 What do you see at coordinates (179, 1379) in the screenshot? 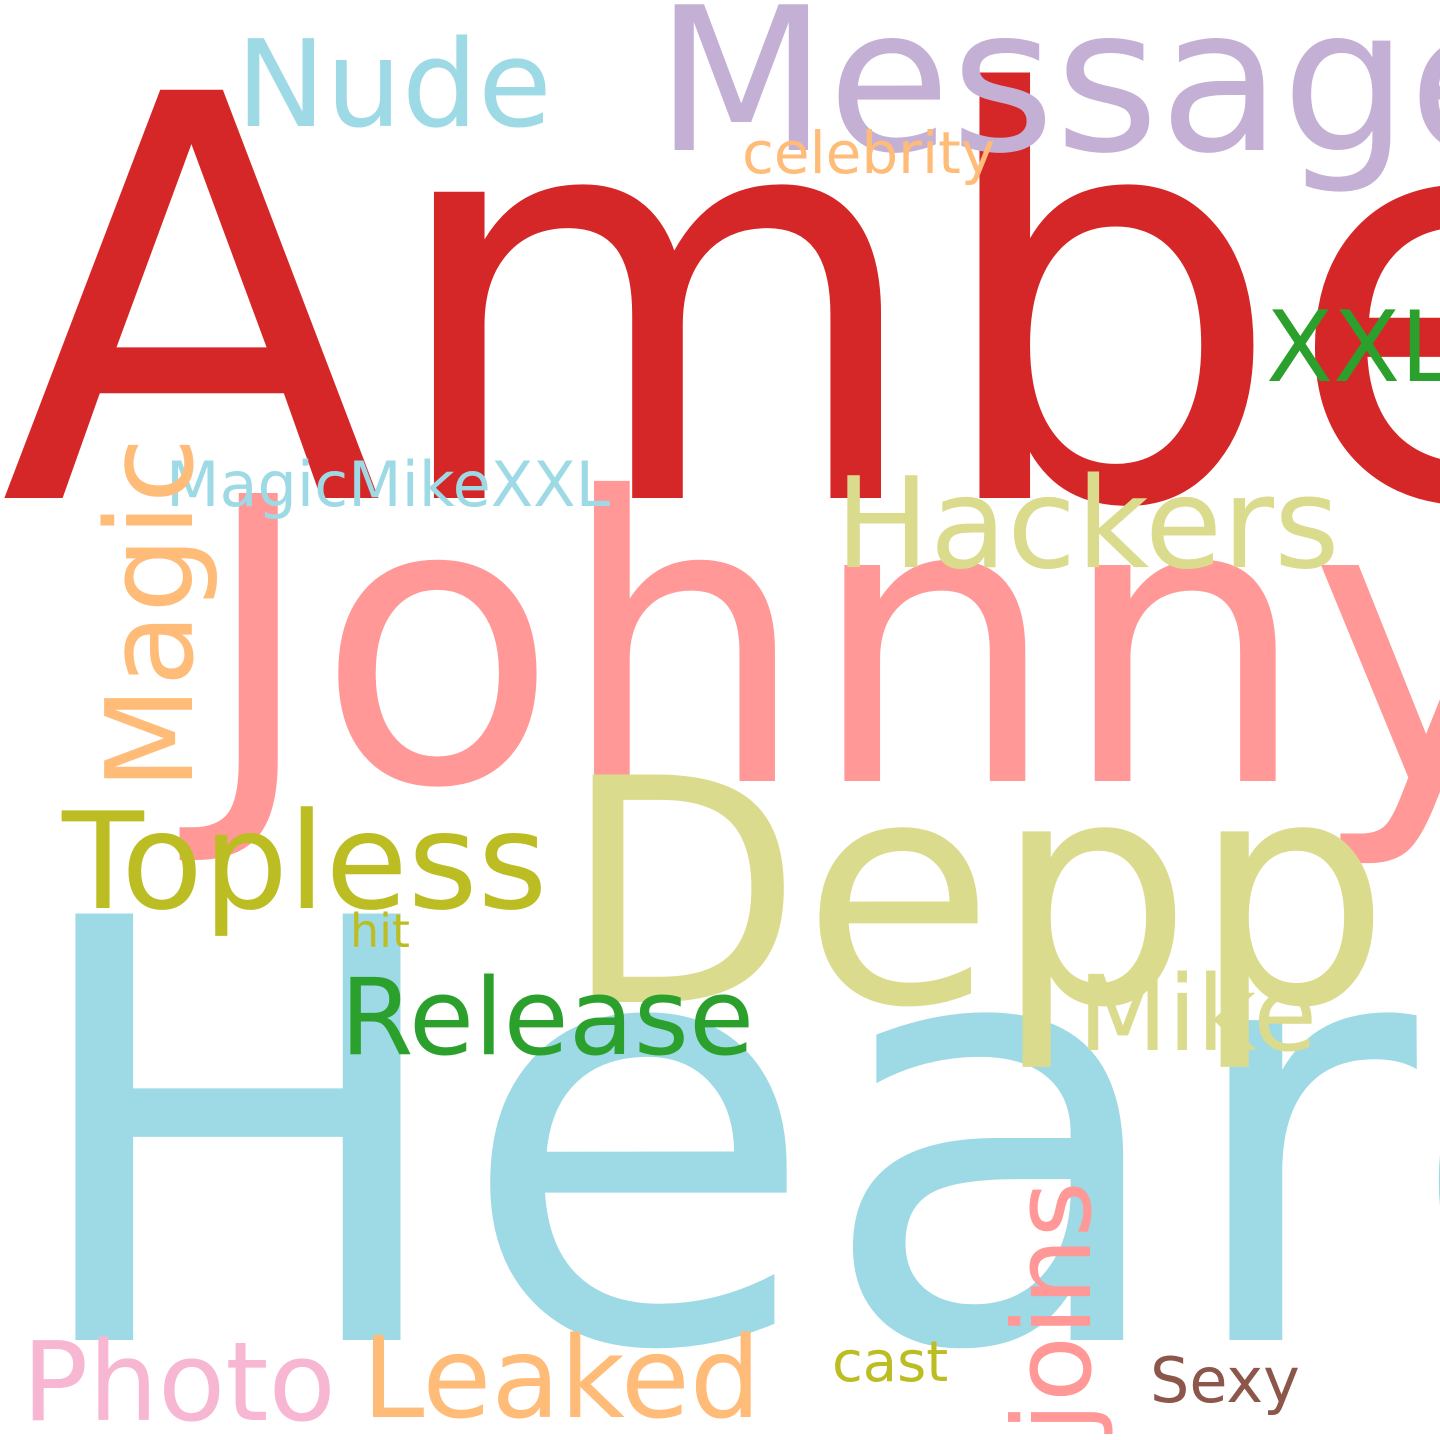
I see `word-photo: Photo` at bounding box center [179, 1379].